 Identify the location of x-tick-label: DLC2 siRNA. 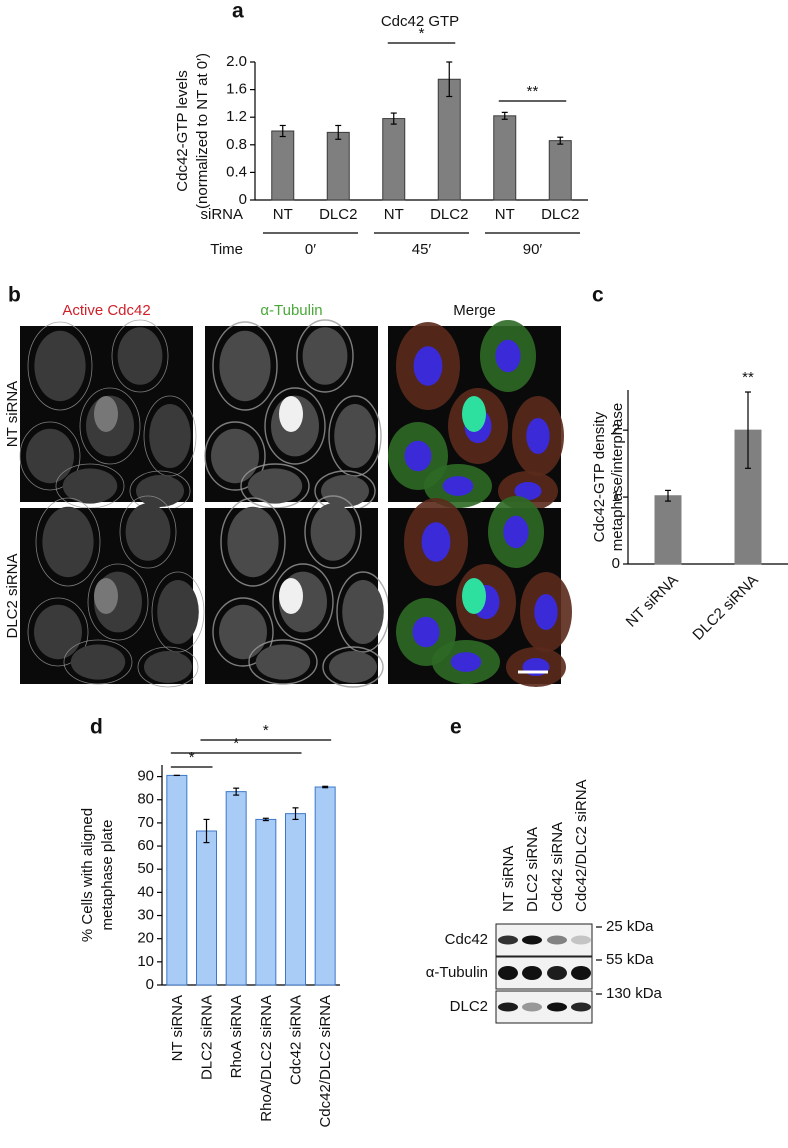
(725, 608).